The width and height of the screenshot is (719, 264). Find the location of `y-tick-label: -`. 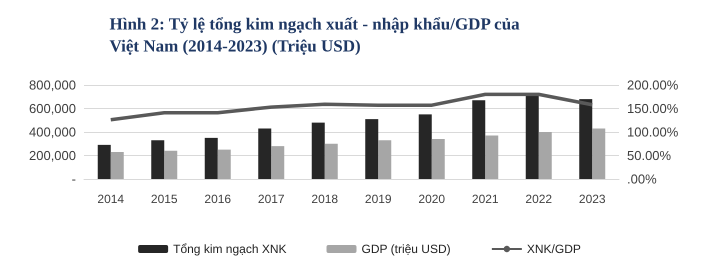

y-tick-label: - is located at coordinates (74, 179).